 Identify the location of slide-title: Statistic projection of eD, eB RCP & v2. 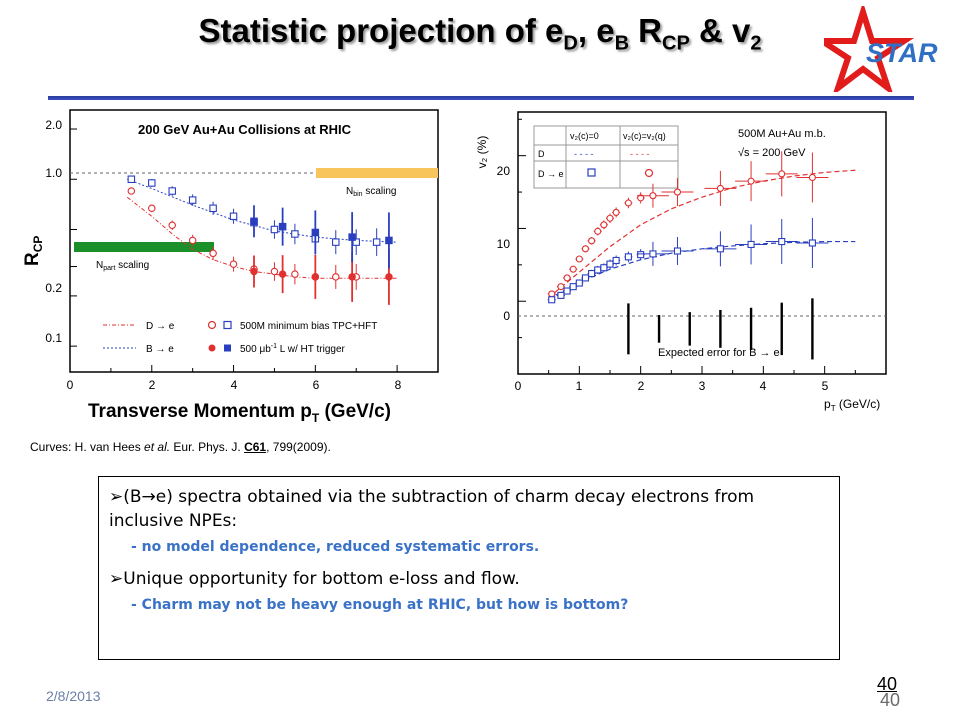
(480, 33).